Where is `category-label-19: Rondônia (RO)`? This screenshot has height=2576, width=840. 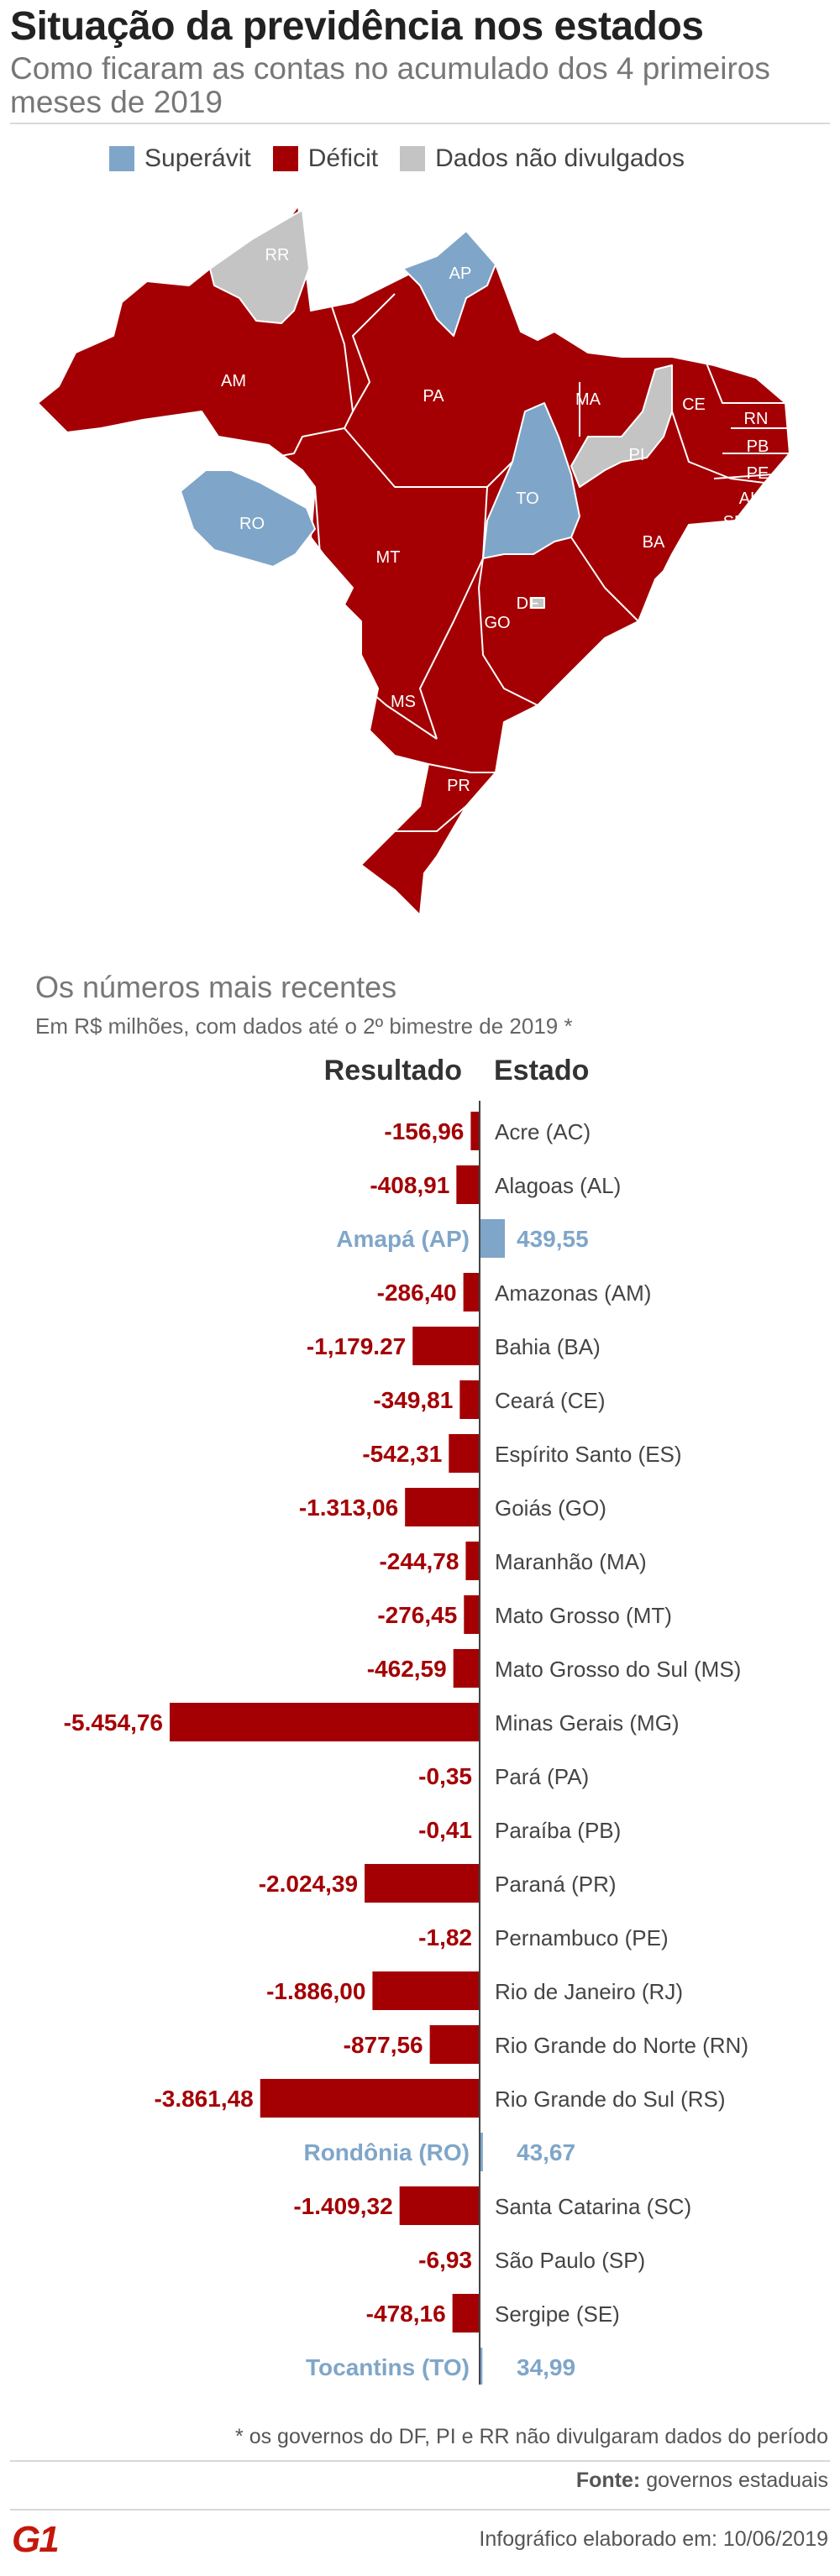 category-label-19: Rondônia (RO) is located at coordinates (386, 2152).